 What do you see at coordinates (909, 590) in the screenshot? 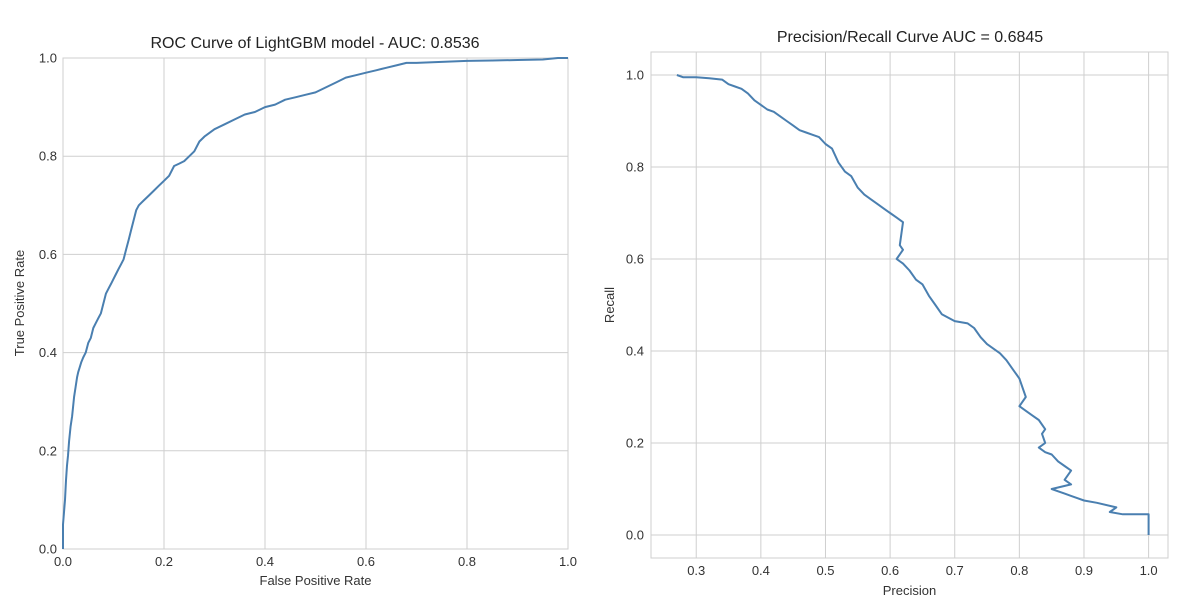
I see `x-axis-label: Precision` at bounding box center [909, 590].